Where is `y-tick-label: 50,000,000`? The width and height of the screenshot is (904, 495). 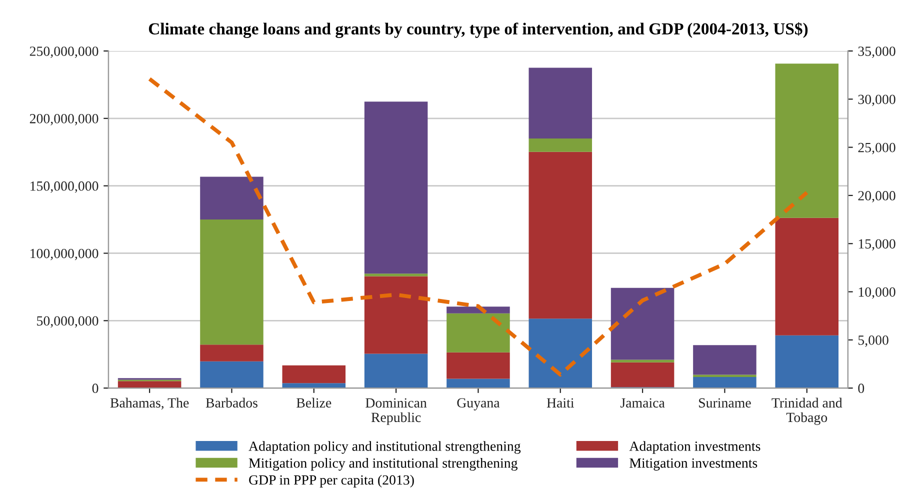 y-tick-label: 50,000,000 is located at coordinates (67, 322).